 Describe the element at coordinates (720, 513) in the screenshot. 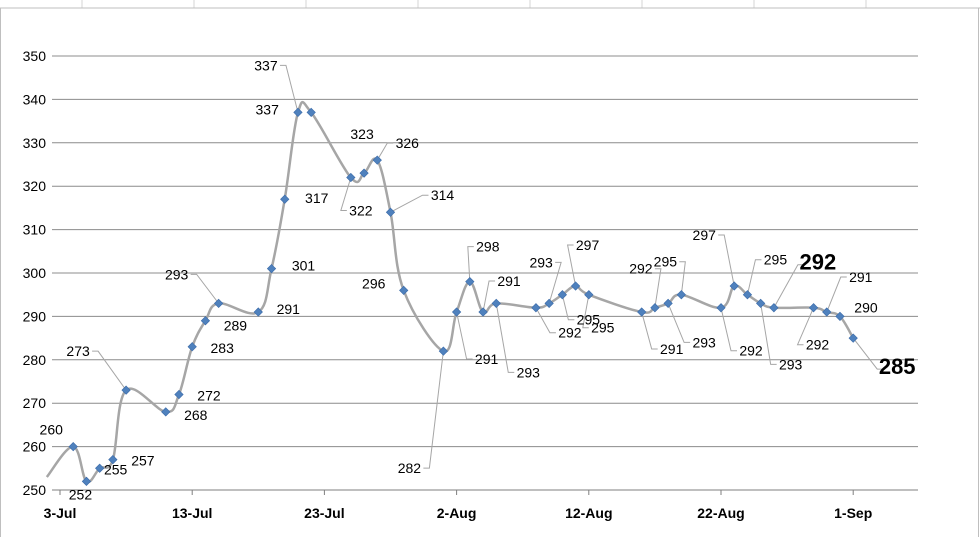

I see `x-tick-label: 22-Aug` at that location.